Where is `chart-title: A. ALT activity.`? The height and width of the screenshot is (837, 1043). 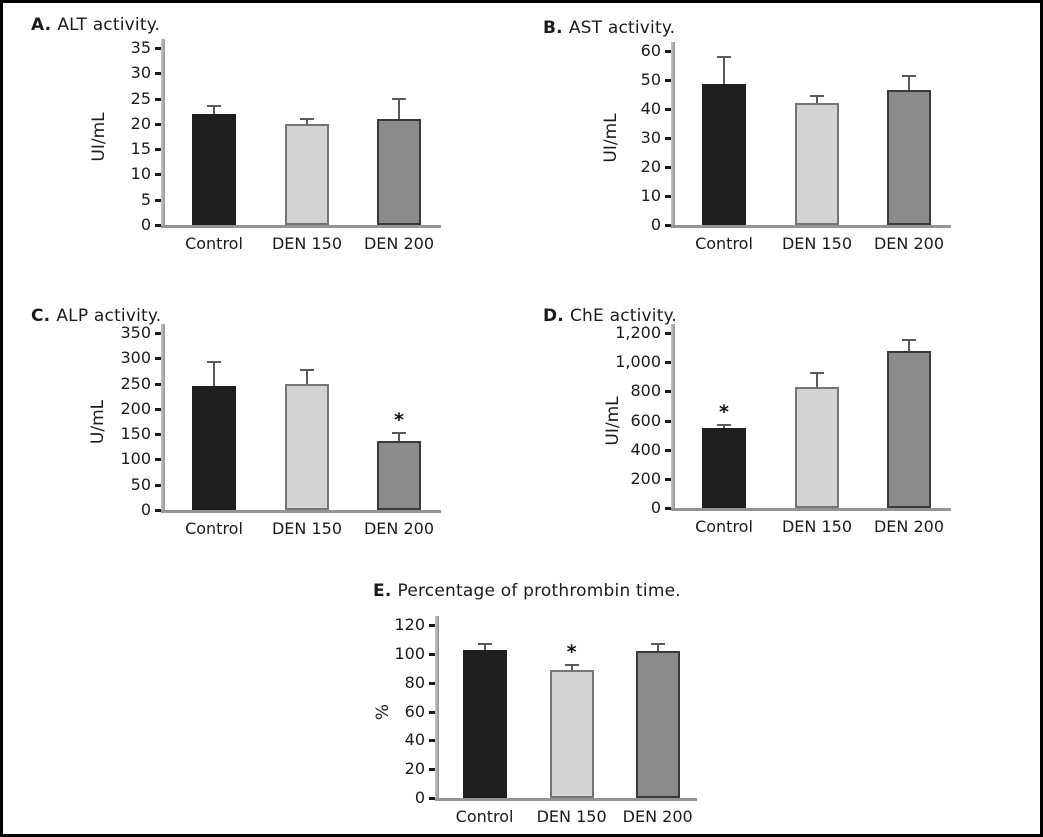
chart-title: A. ALT activity. is located at coordinates (246, 25).